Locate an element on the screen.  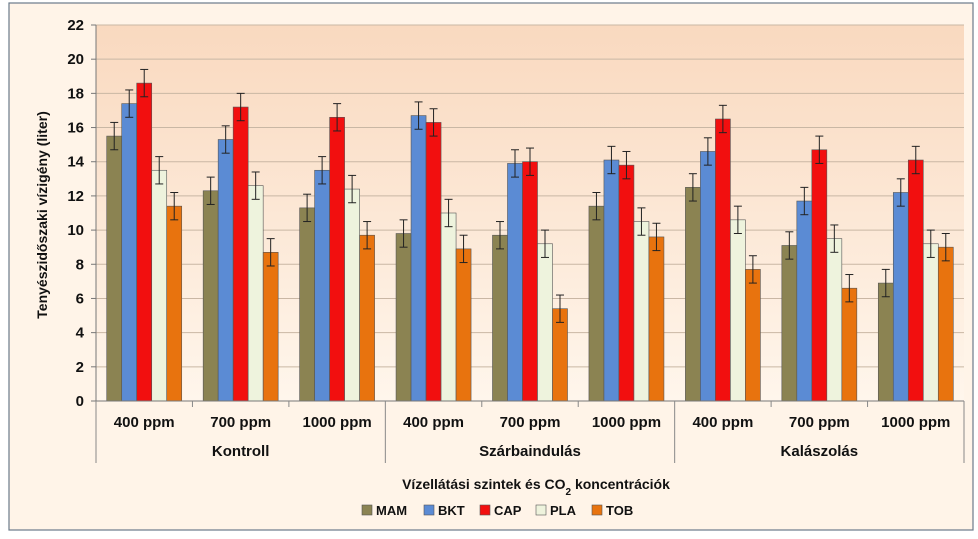
x-axis-label-subscript: 2 is located at coordinates (569, 492).